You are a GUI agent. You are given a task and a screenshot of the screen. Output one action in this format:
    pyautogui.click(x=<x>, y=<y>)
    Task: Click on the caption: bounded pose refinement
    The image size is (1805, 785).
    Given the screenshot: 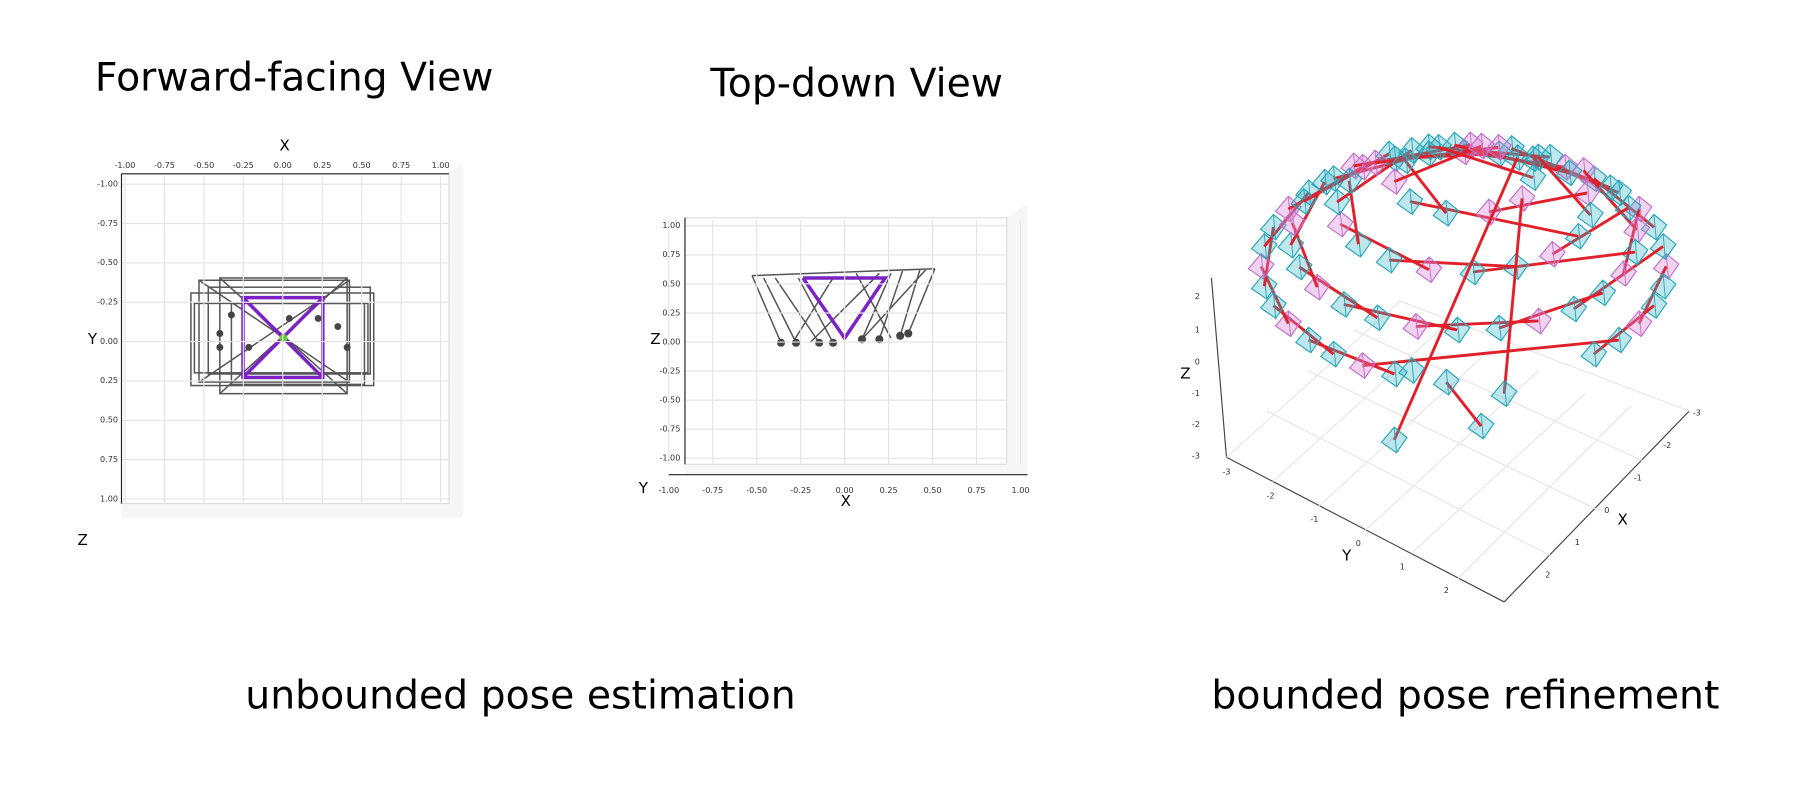 What is the action you would take?
    pyautogui.click(x=1465, y=695)
    